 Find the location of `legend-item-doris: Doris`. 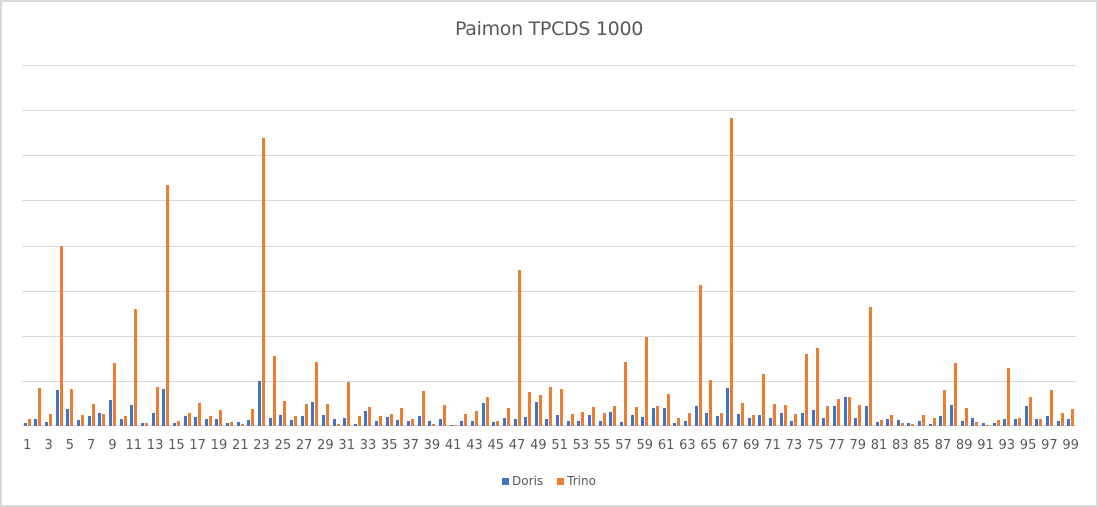

legend-item-doris: Doris is located at coordinates (522, 481).